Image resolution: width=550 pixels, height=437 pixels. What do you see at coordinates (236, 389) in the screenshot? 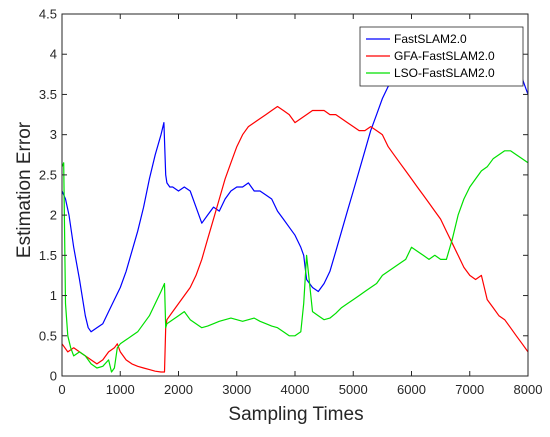
I see `x-tick-label: 3000` at bounding box center [236, 389].